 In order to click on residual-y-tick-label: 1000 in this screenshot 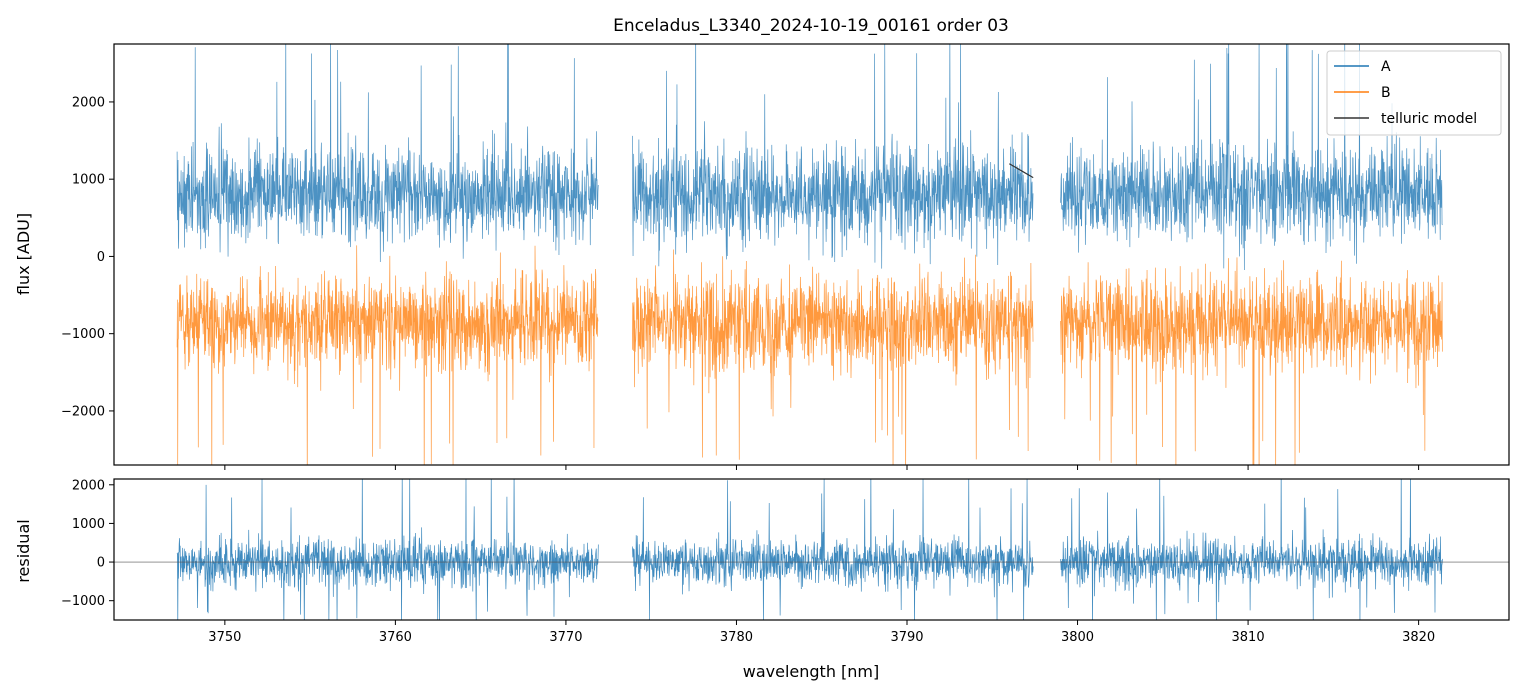, I will do `click(88, 524)`.